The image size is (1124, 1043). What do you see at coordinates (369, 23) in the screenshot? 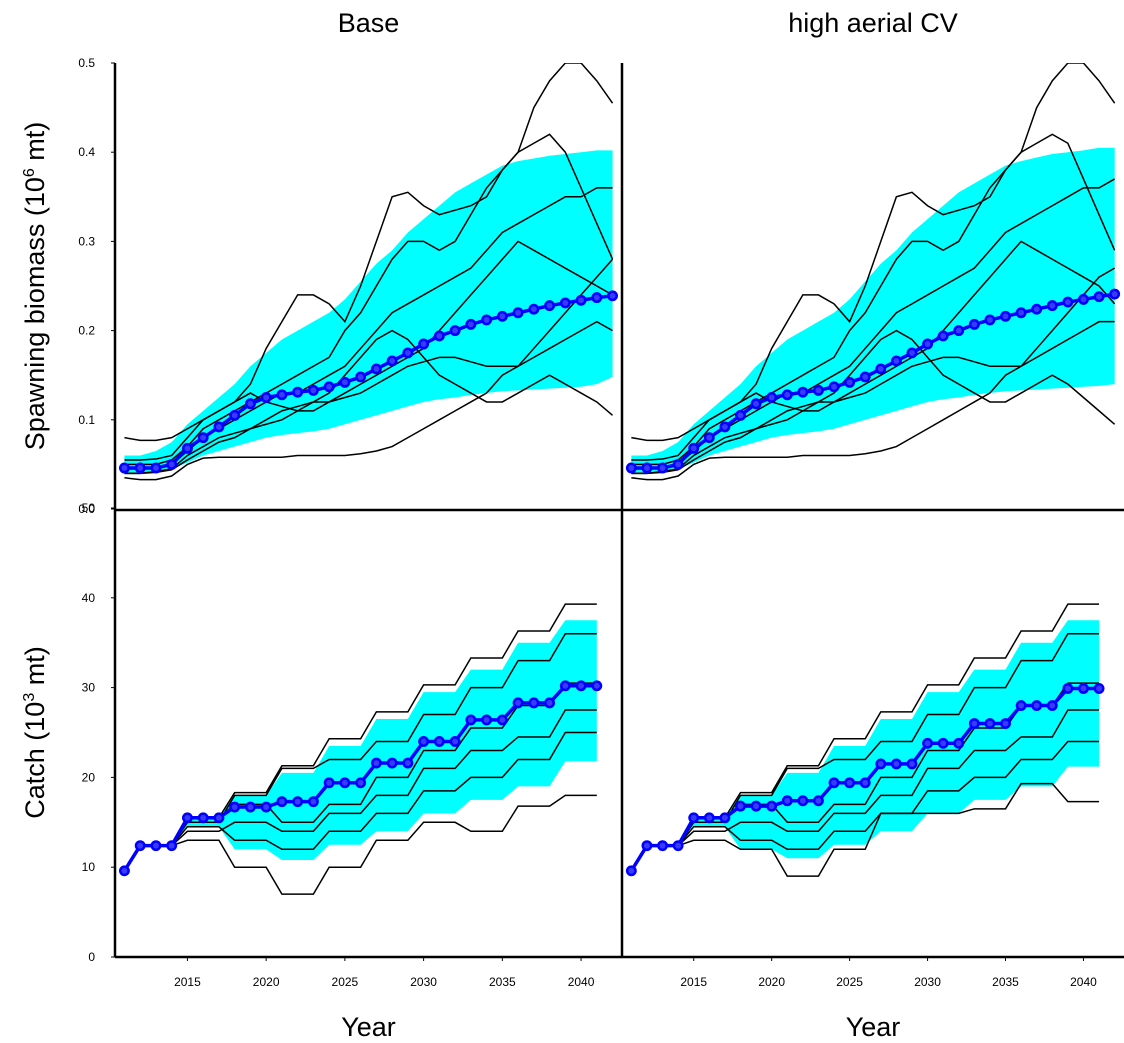
I see `panel-title: Base` at bounding box center [369, 23].